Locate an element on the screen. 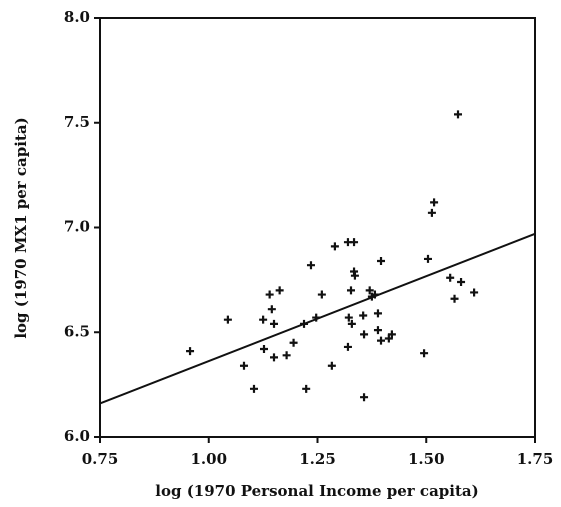 Image resolution: width=561 pixels, height=507 pixels. y-axis-label: log (1970 MX1 per capita) is located at coordinates (21, 227).